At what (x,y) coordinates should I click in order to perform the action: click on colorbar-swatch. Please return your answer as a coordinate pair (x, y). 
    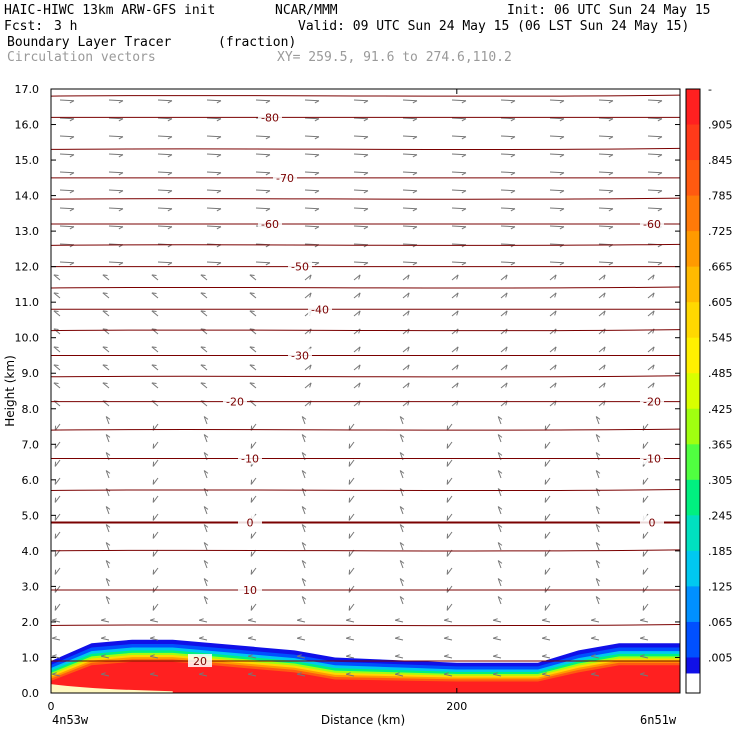
    Looking at the image, I should click on (693, 284).